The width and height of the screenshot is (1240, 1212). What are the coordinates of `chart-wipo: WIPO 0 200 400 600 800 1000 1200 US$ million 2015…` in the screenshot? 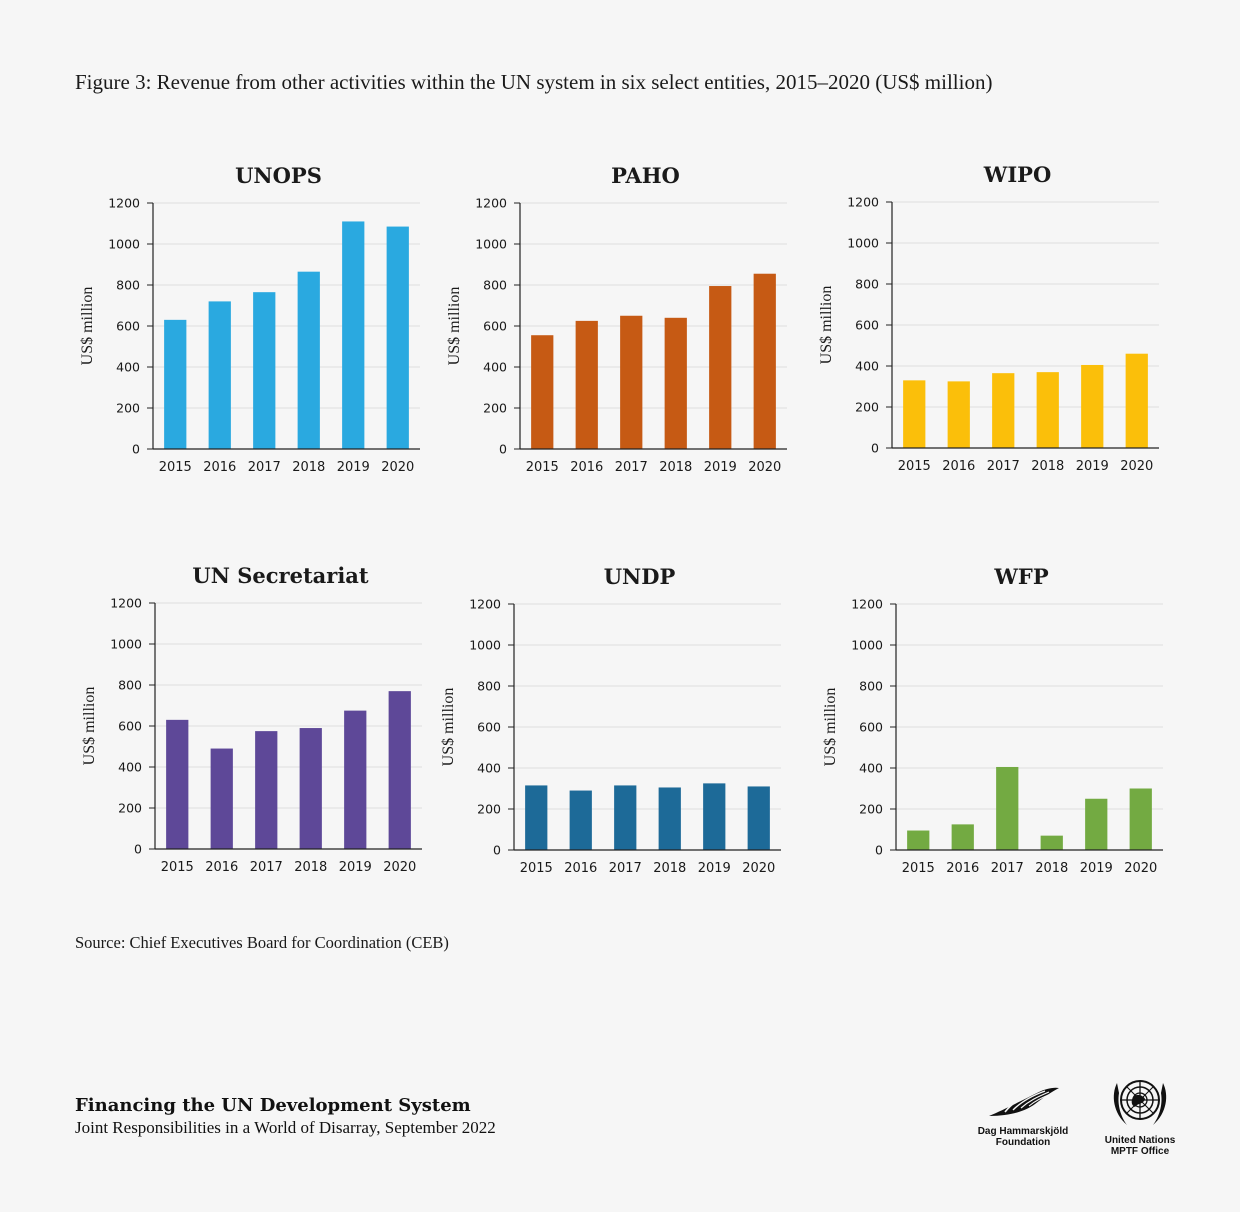 It's located at (999, 334).